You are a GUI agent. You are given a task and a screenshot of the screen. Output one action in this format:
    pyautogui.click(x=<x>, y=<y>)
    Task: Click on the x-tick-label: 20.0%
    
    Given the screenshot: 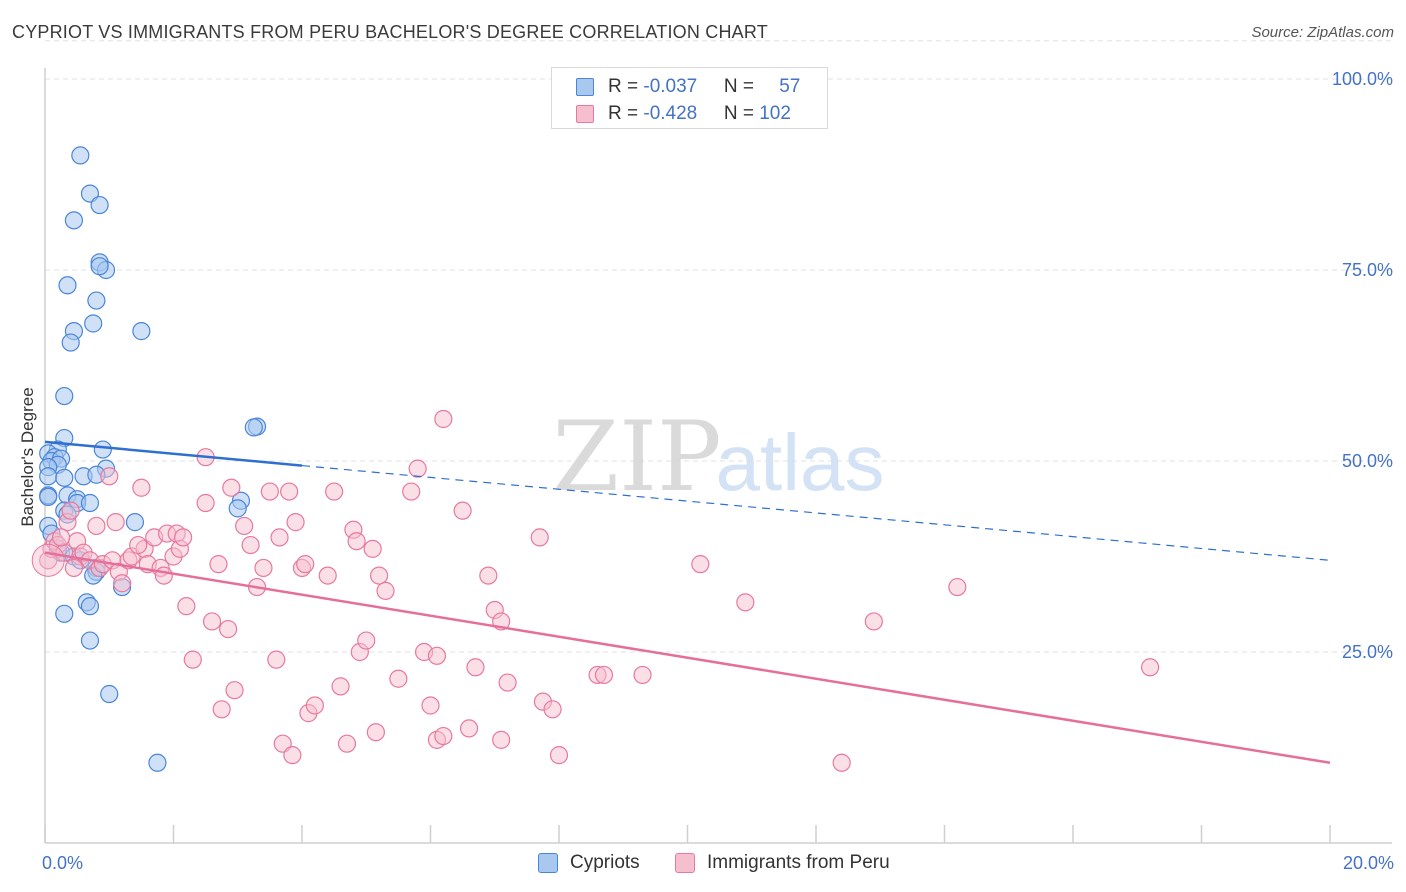 What is the action you would take?
    pyautogui.click(x=1368, y=863)
    